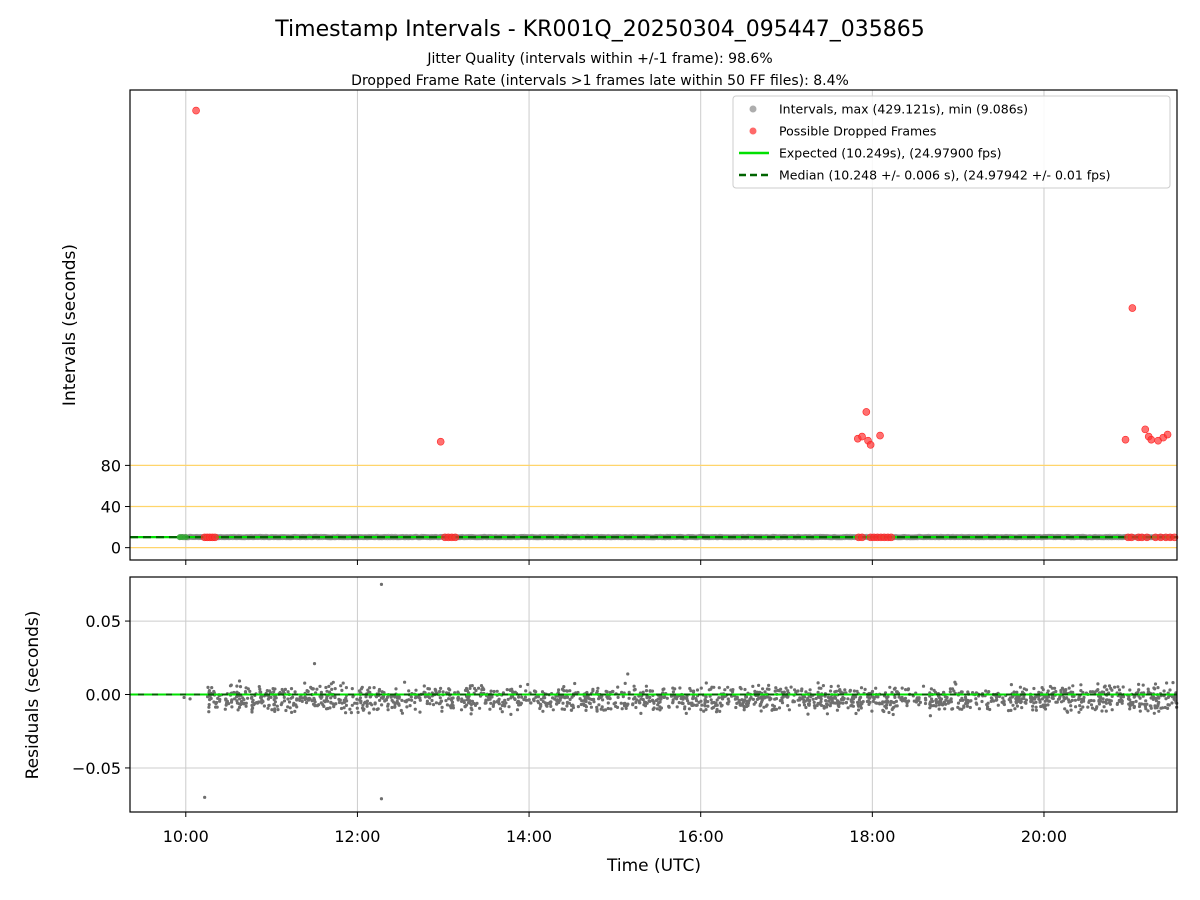 Image resolution: width=1200 pixels, height=900 pixels. I want to click on legend-label-0: Intervals, max (429.121s), min (9.086s), so click(903, 109).